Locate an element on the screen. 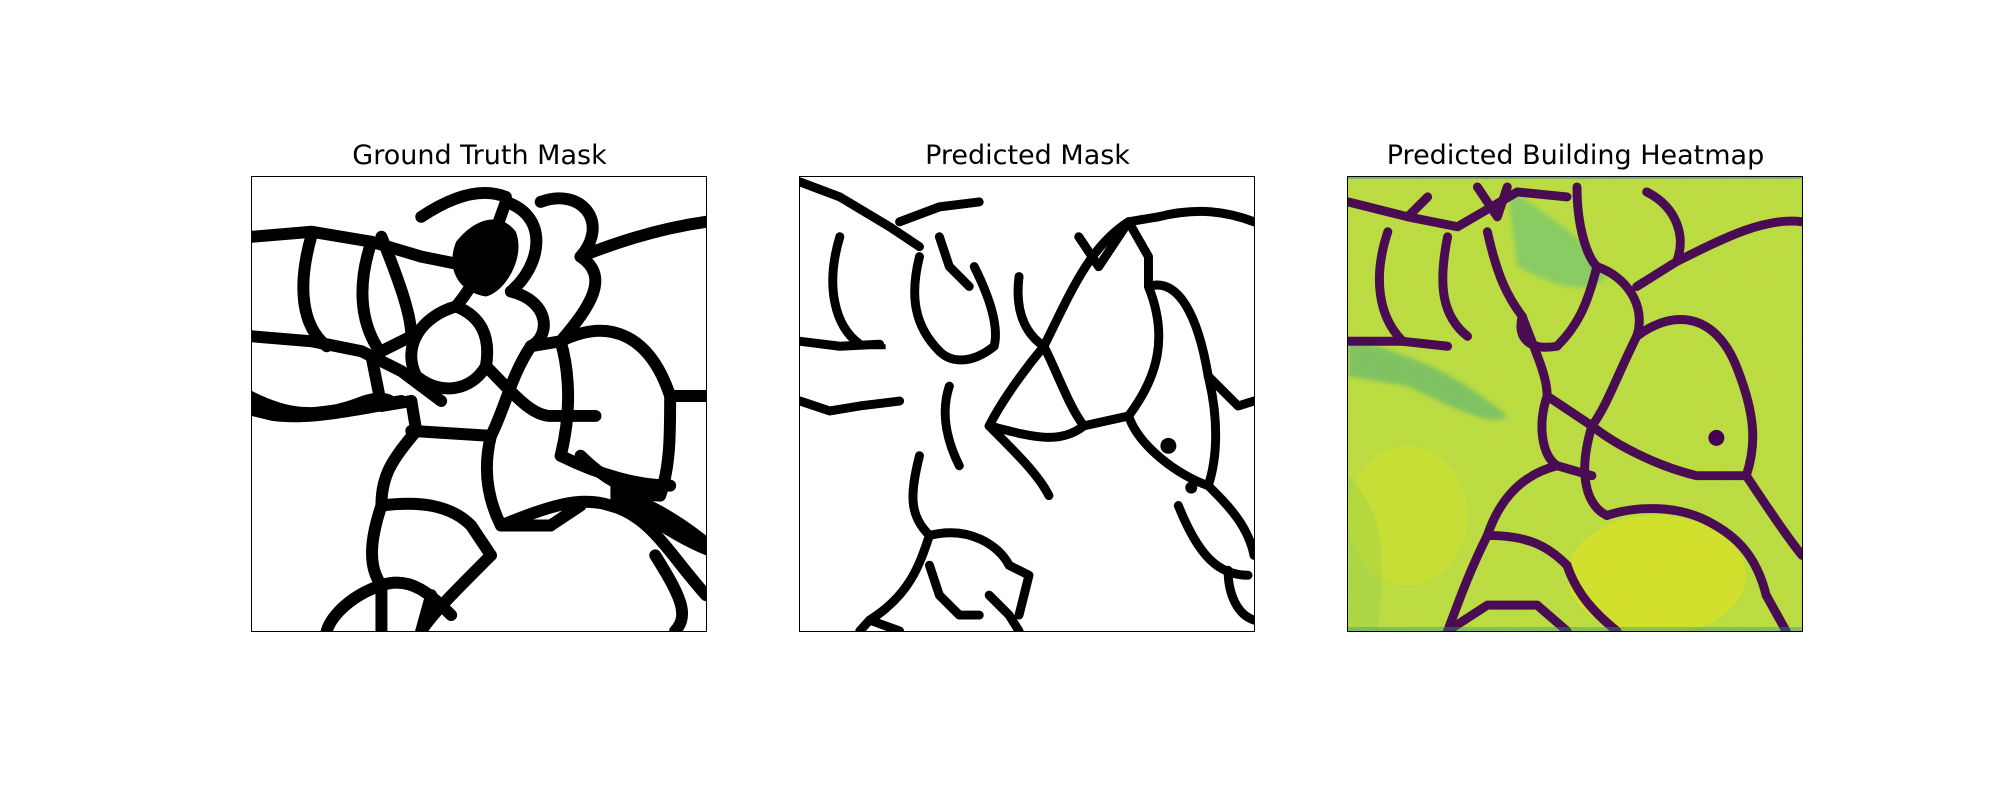 The height and width of the screenshot is (800, 2000). predicted-mask-image is located at coordinates (1027, 404).